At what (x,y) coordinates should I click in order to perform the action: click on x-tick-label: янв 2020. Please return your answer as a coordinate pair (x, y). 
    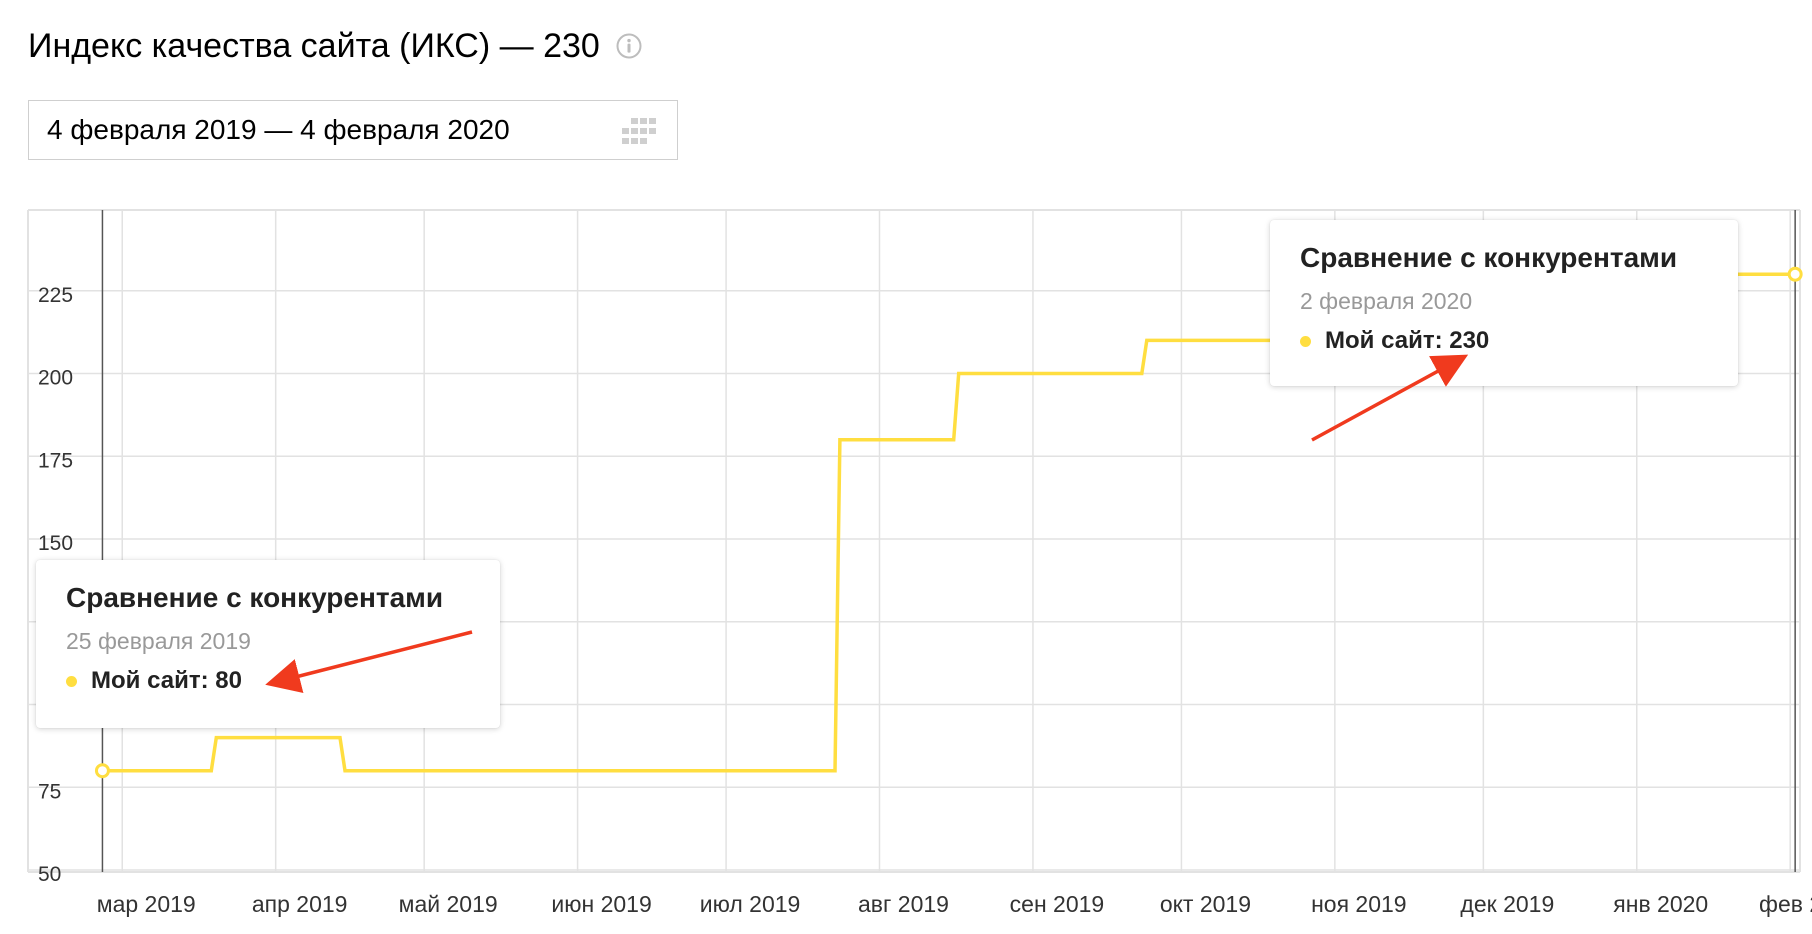
    Looking at the image, I should click on (1660, 904).